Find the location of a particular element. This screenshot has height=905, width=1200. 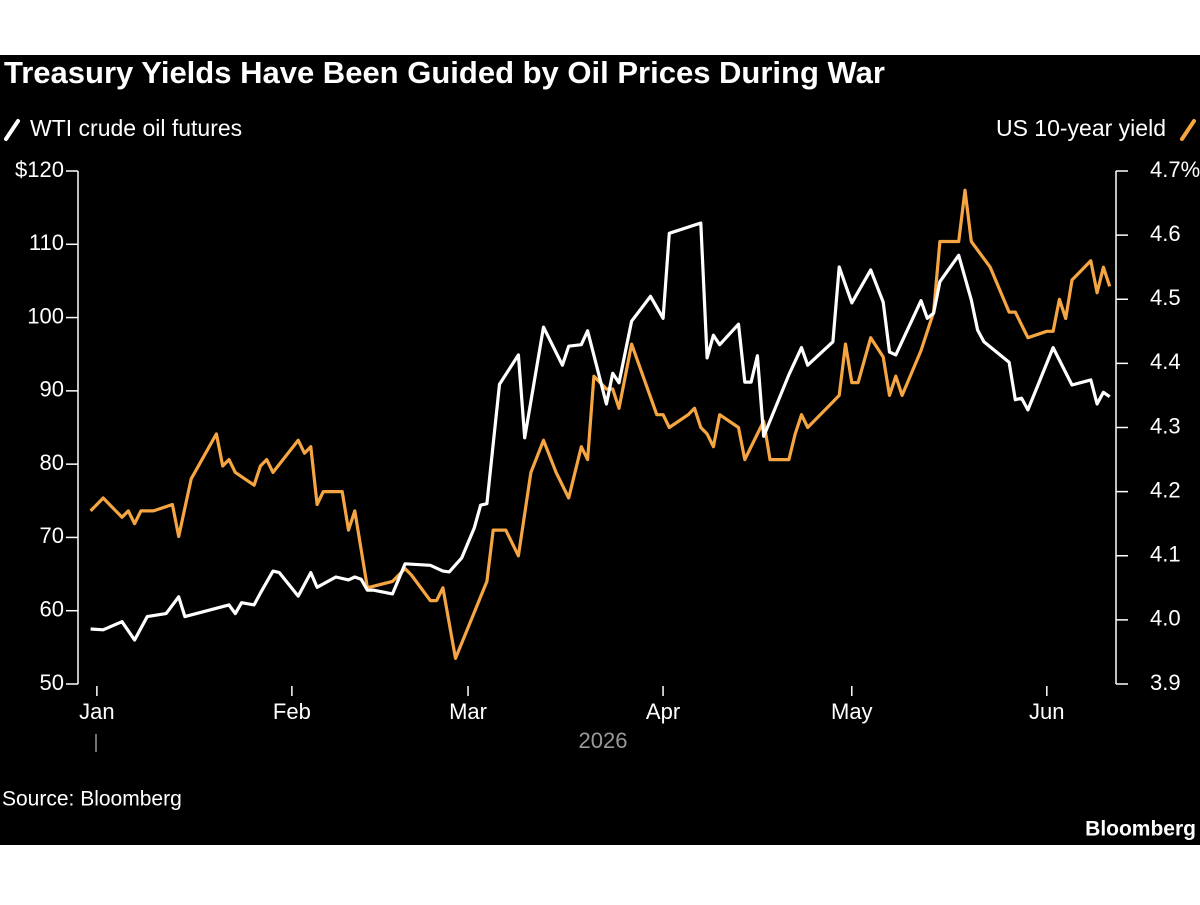

y-tick-label: $120 is located at coordinates (39, 169).